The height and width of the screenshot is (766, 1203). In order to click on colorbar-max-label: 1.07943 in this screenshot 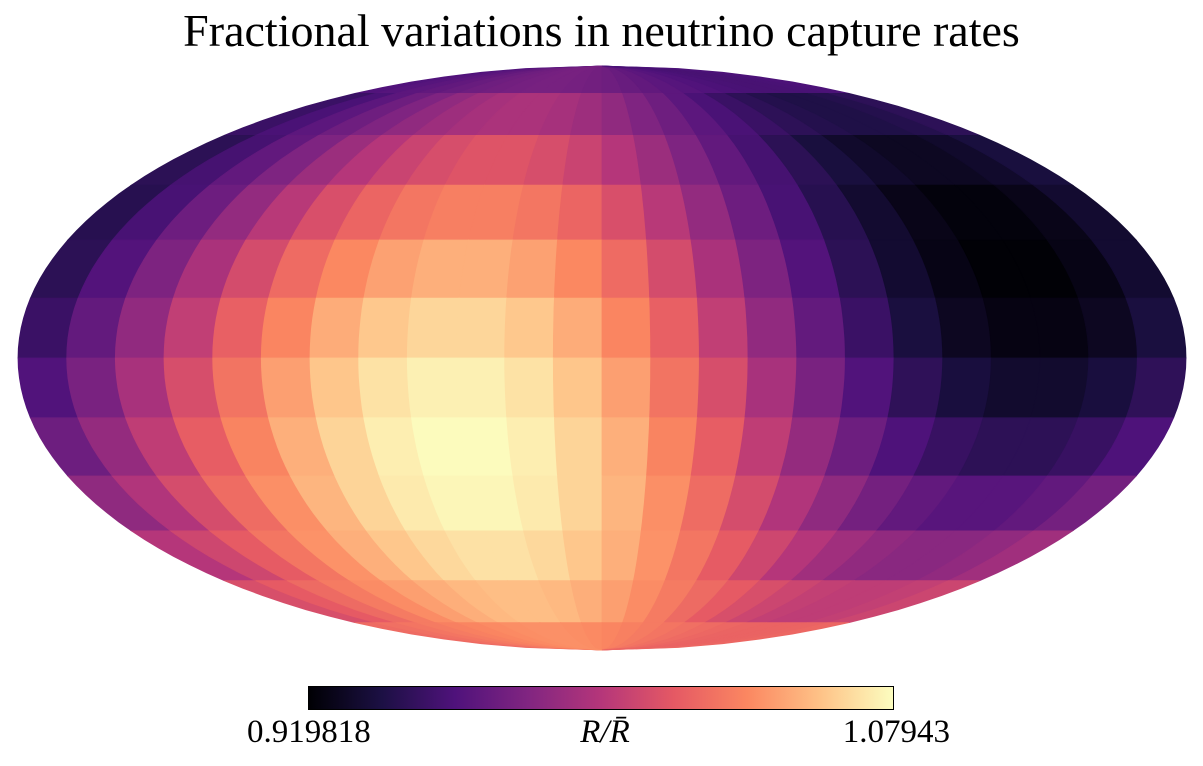, I will do `click(896, 732)`.